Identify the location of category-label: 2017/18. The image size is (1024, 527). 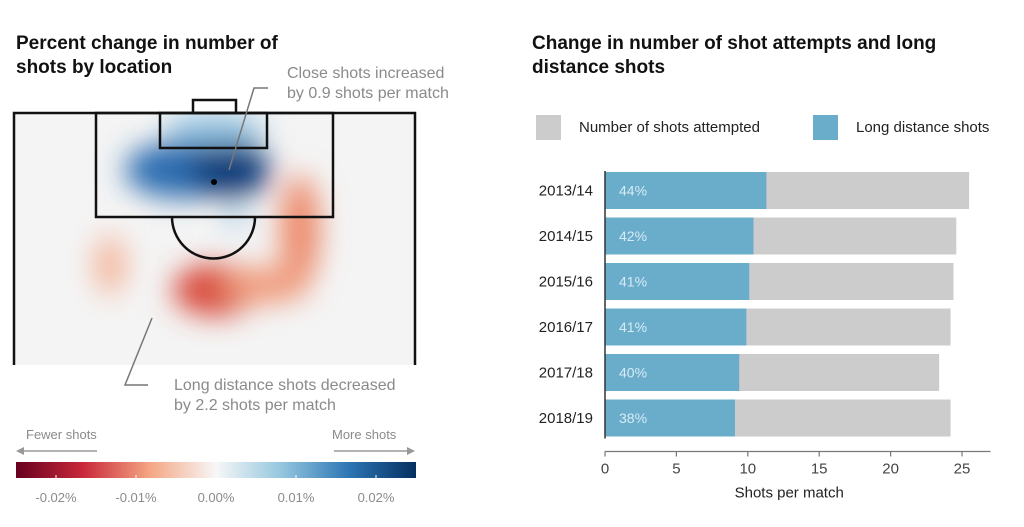
(566, 373).